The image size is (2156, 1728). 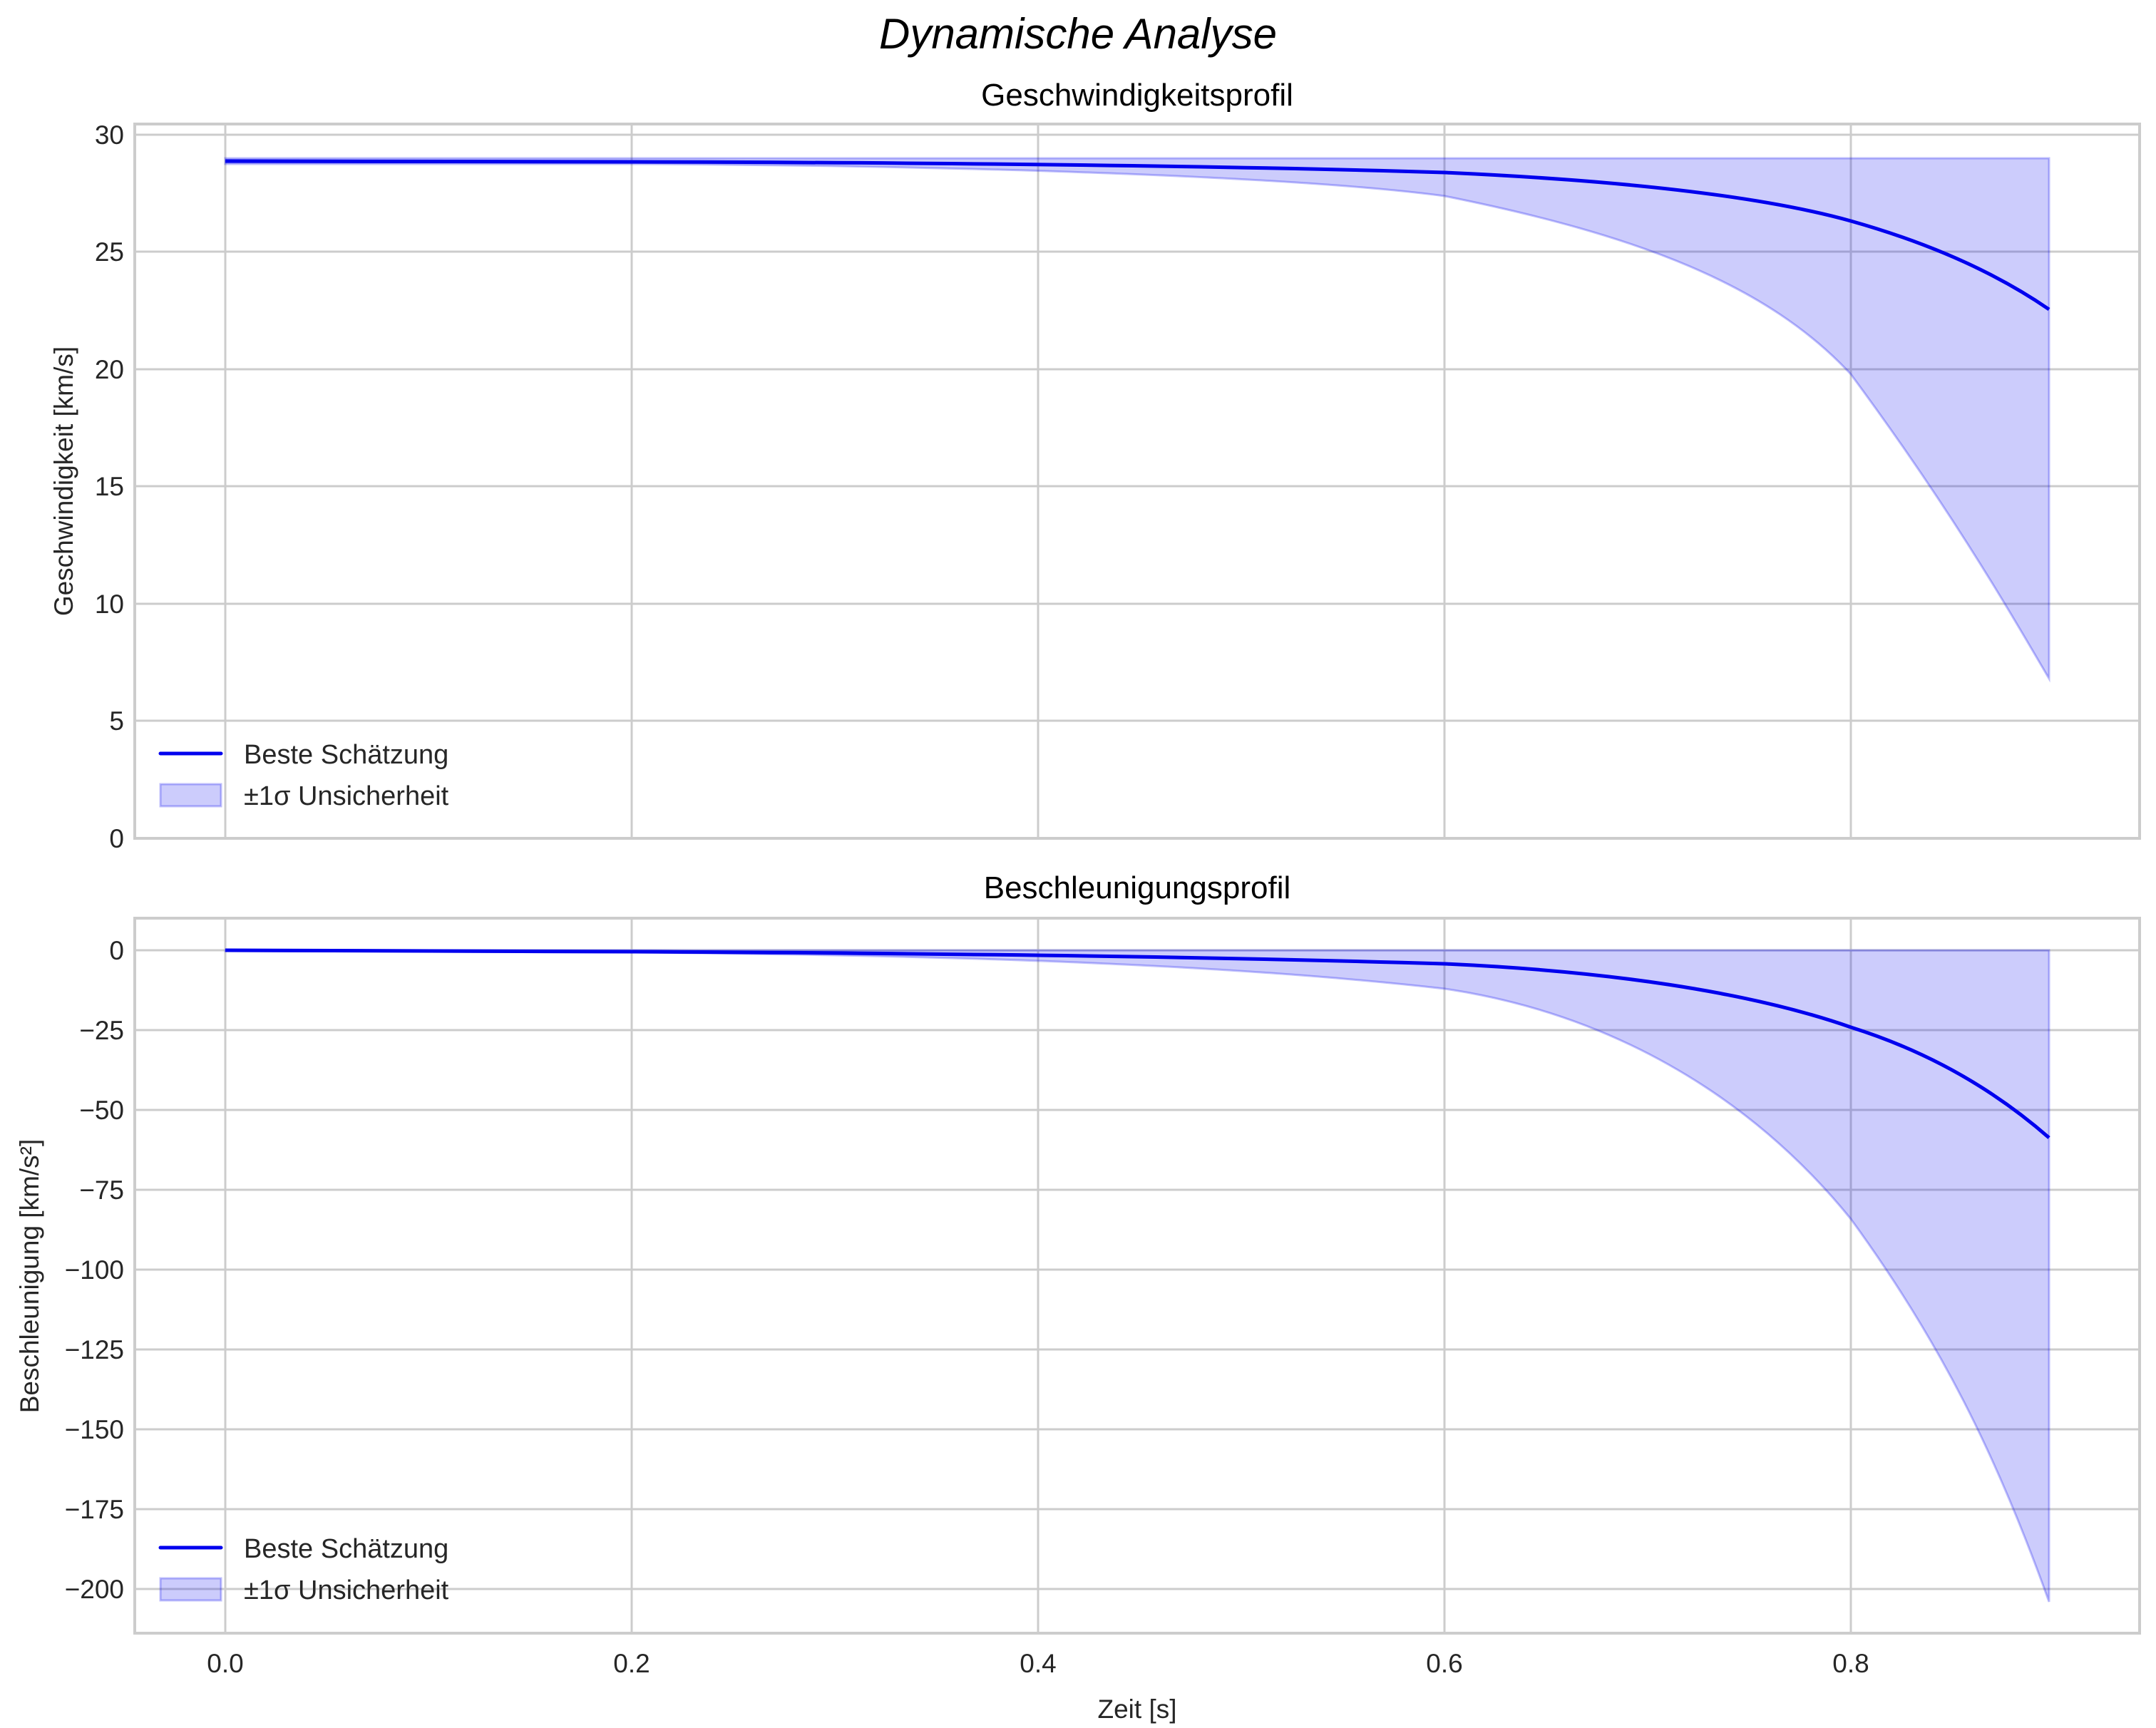 What do you see at coordinates (225, 1663) in the screenshot?
I see `svg-text: 0.0` at bounding box center [225, 1663].